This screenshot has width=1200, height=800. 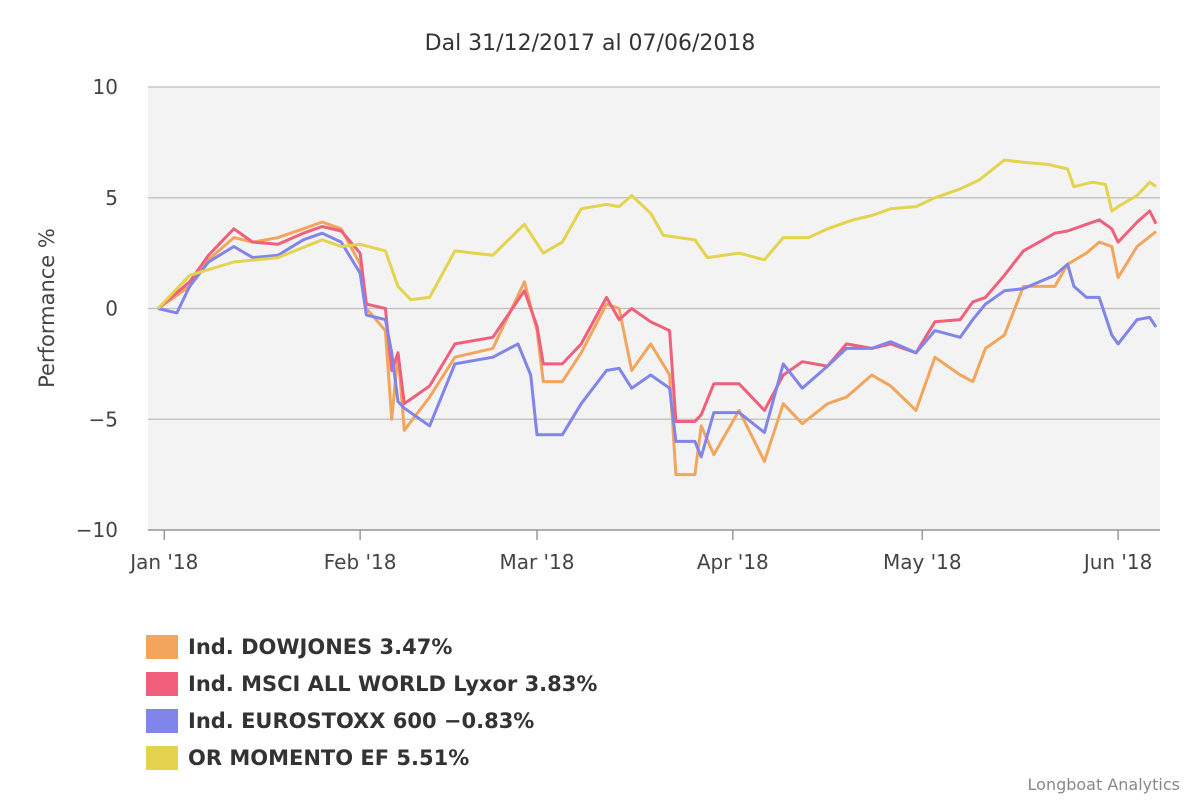 What do you see at coordinates (733, 562) in the screenshot?
I see `x-tick-label: Apr '18` at bounding box center [733, 562].